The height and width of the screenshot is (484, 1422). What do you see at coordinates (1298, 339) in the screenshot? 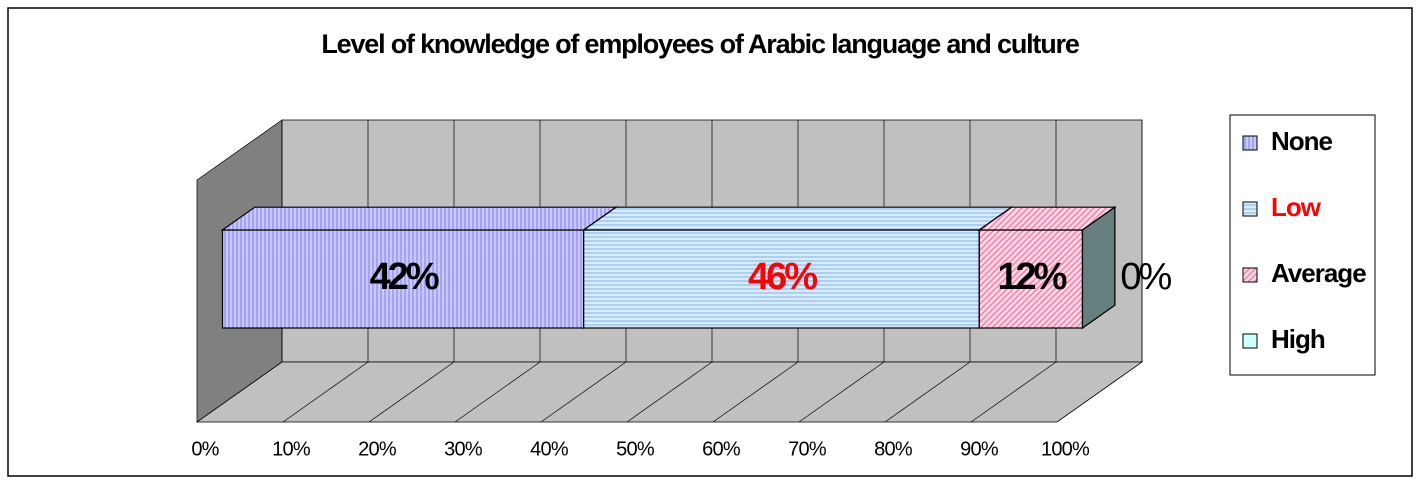
I see `legend-label: High` at bounding box center [1298, 339].